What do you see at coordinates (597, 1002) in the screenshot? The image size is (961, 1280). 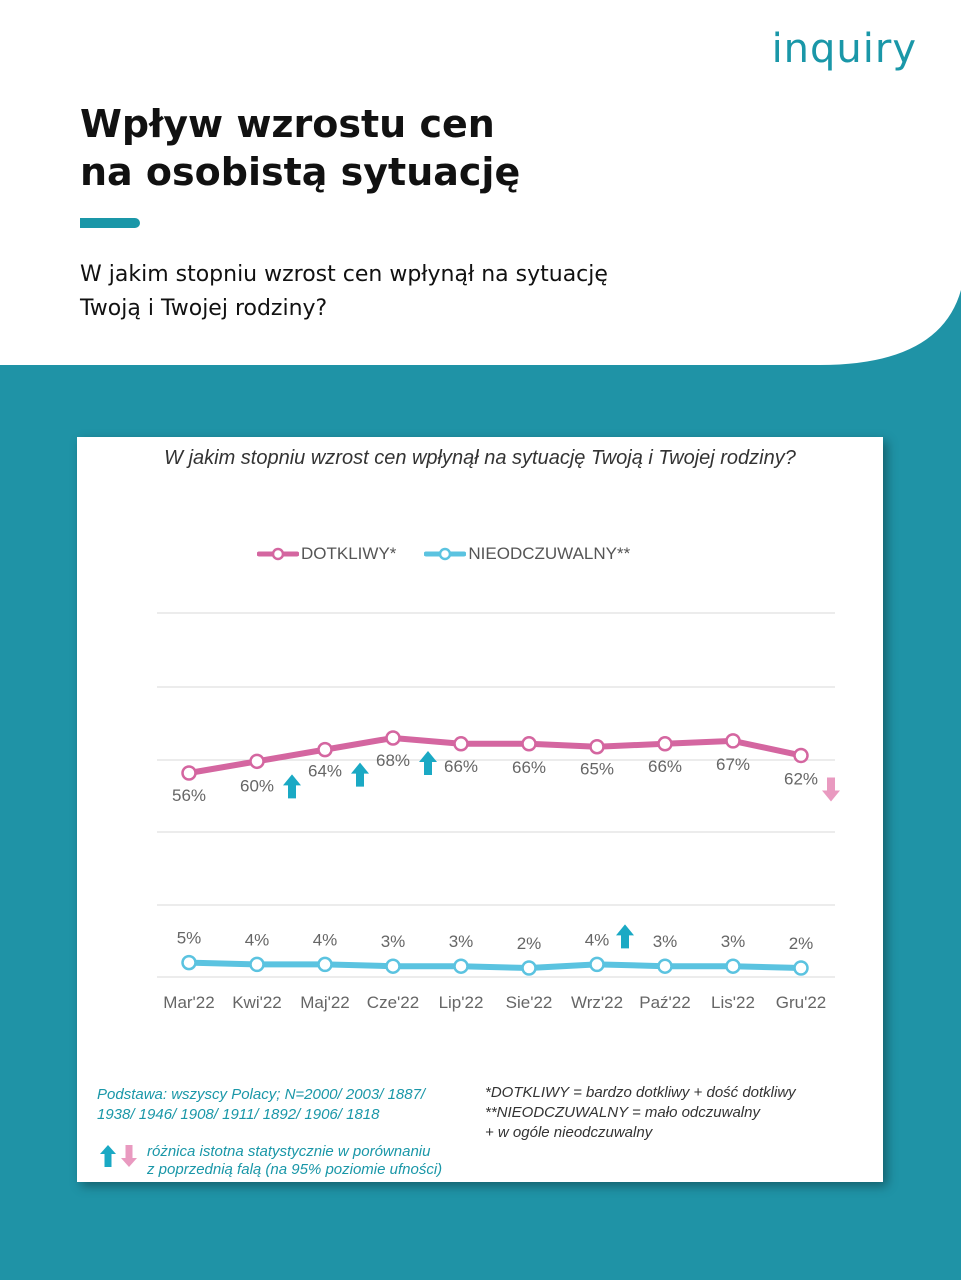 I see `x-tick-label: Wrz'22` at bounding box center [597, 1002].